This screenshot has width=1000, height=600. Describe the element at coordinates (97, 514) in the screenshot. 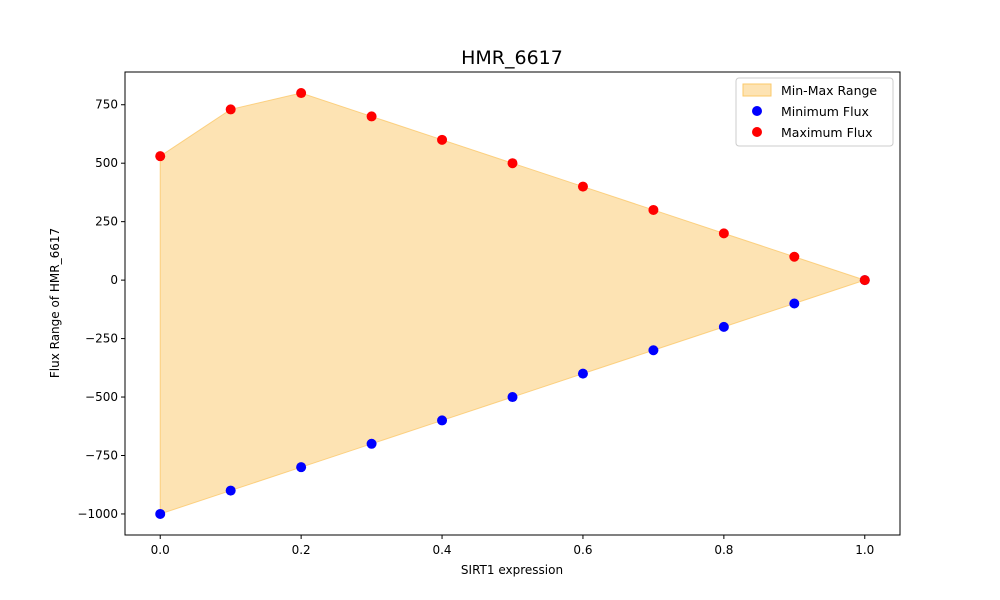

I see `y-tick-label: −1000` at that location.